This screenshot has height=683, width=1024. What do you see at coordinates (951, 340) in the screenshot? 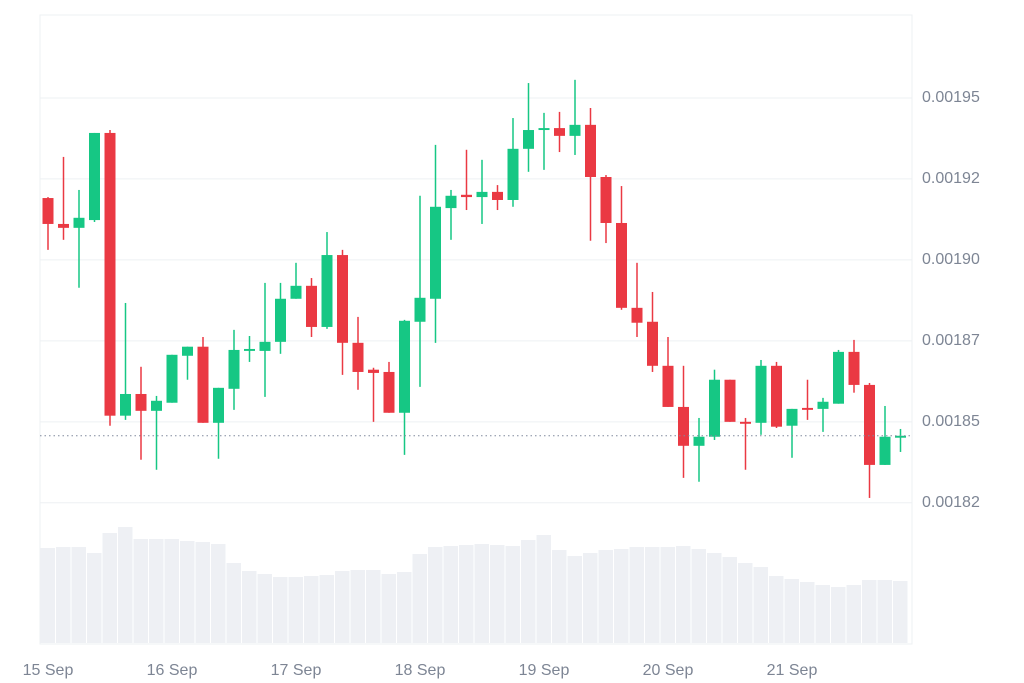
I see `y-tick-label: 0.00187` at bounding box center [951, 340].